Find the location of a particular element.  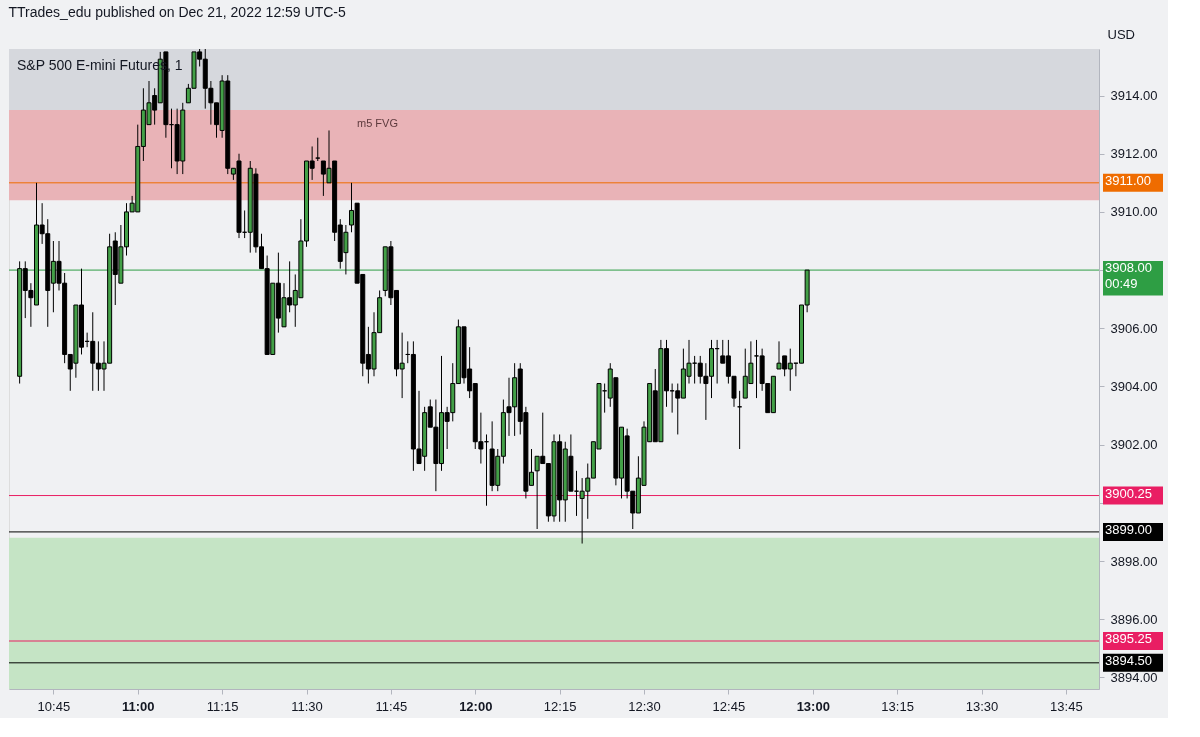

x-tick-label: 11:30 is located at coordinates (307, 706).